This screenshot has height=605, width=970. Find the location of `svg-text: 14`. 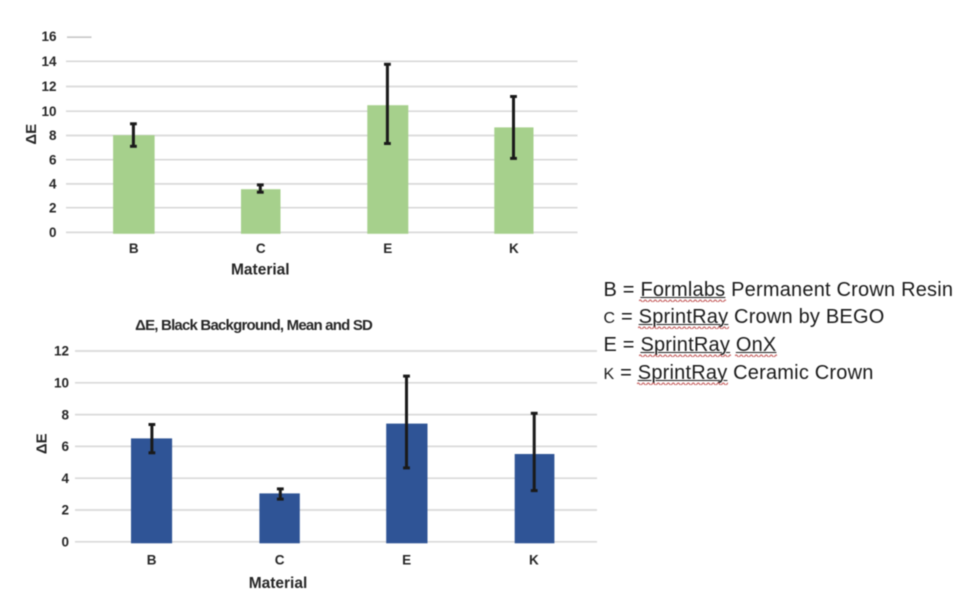

svg-text: 14 is located at coordinates (49, 61).